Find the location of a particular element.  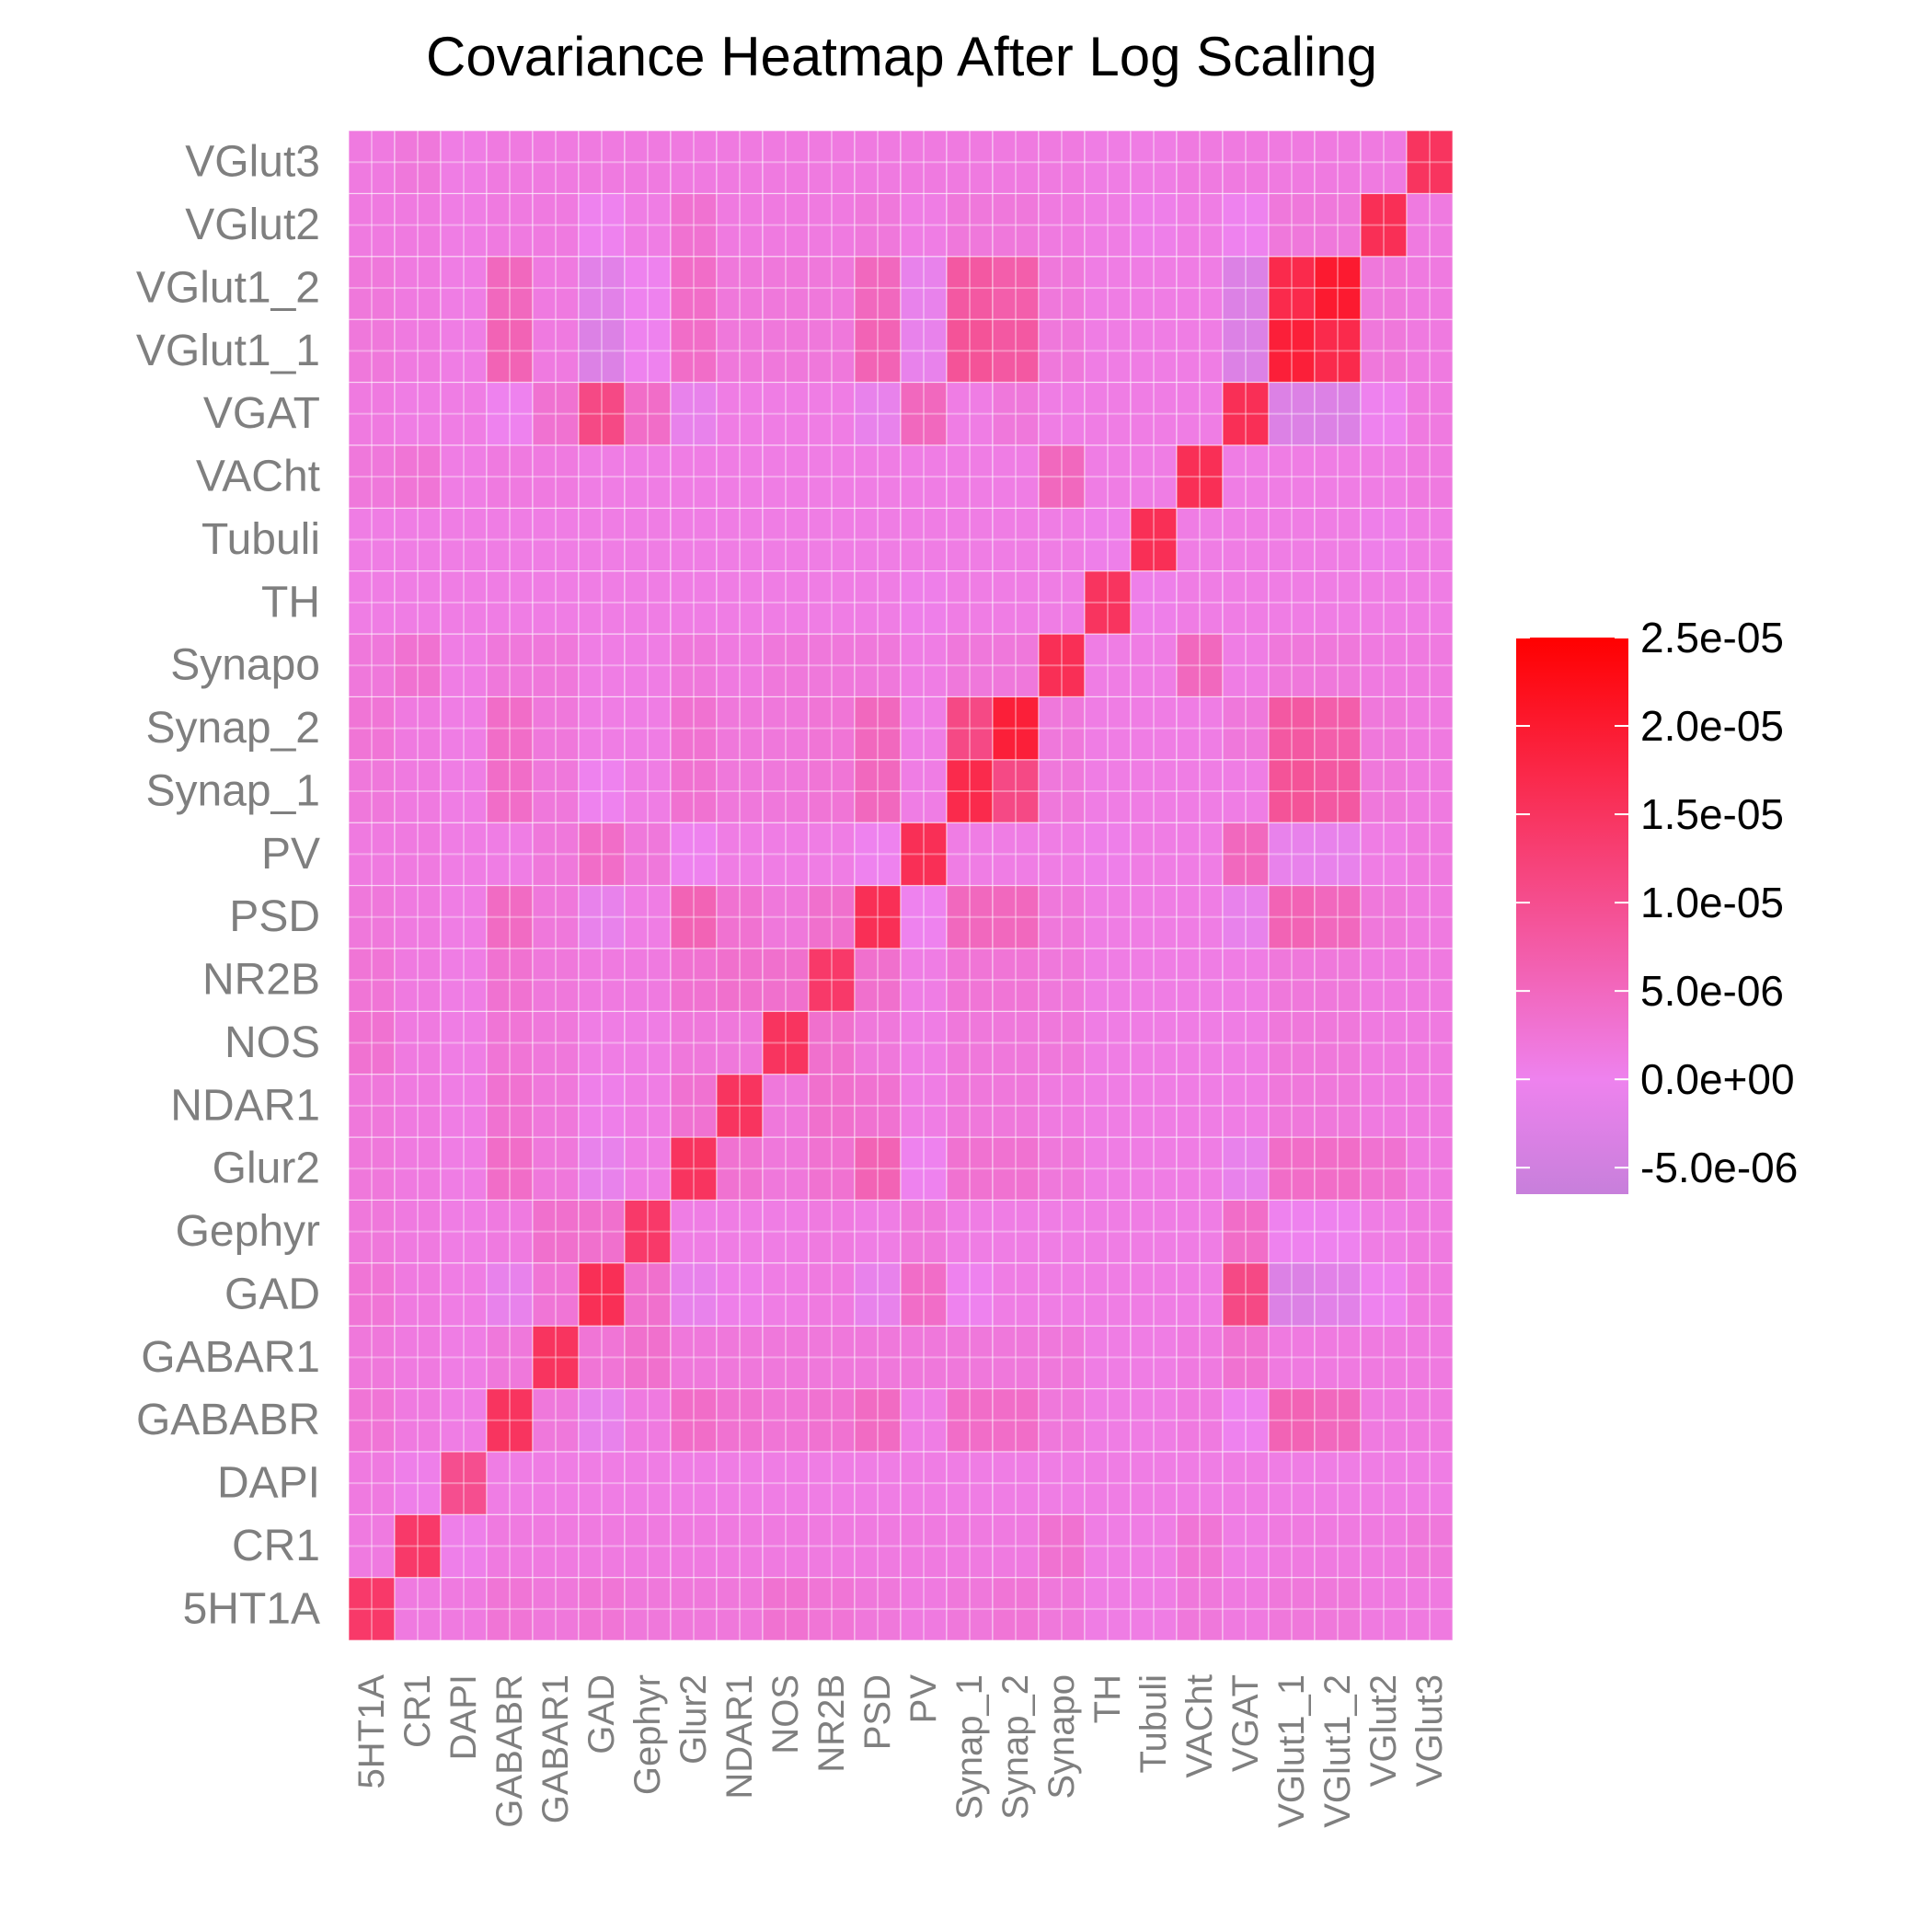

y-tick-label: Synapo is located at coordinates (245, 665).